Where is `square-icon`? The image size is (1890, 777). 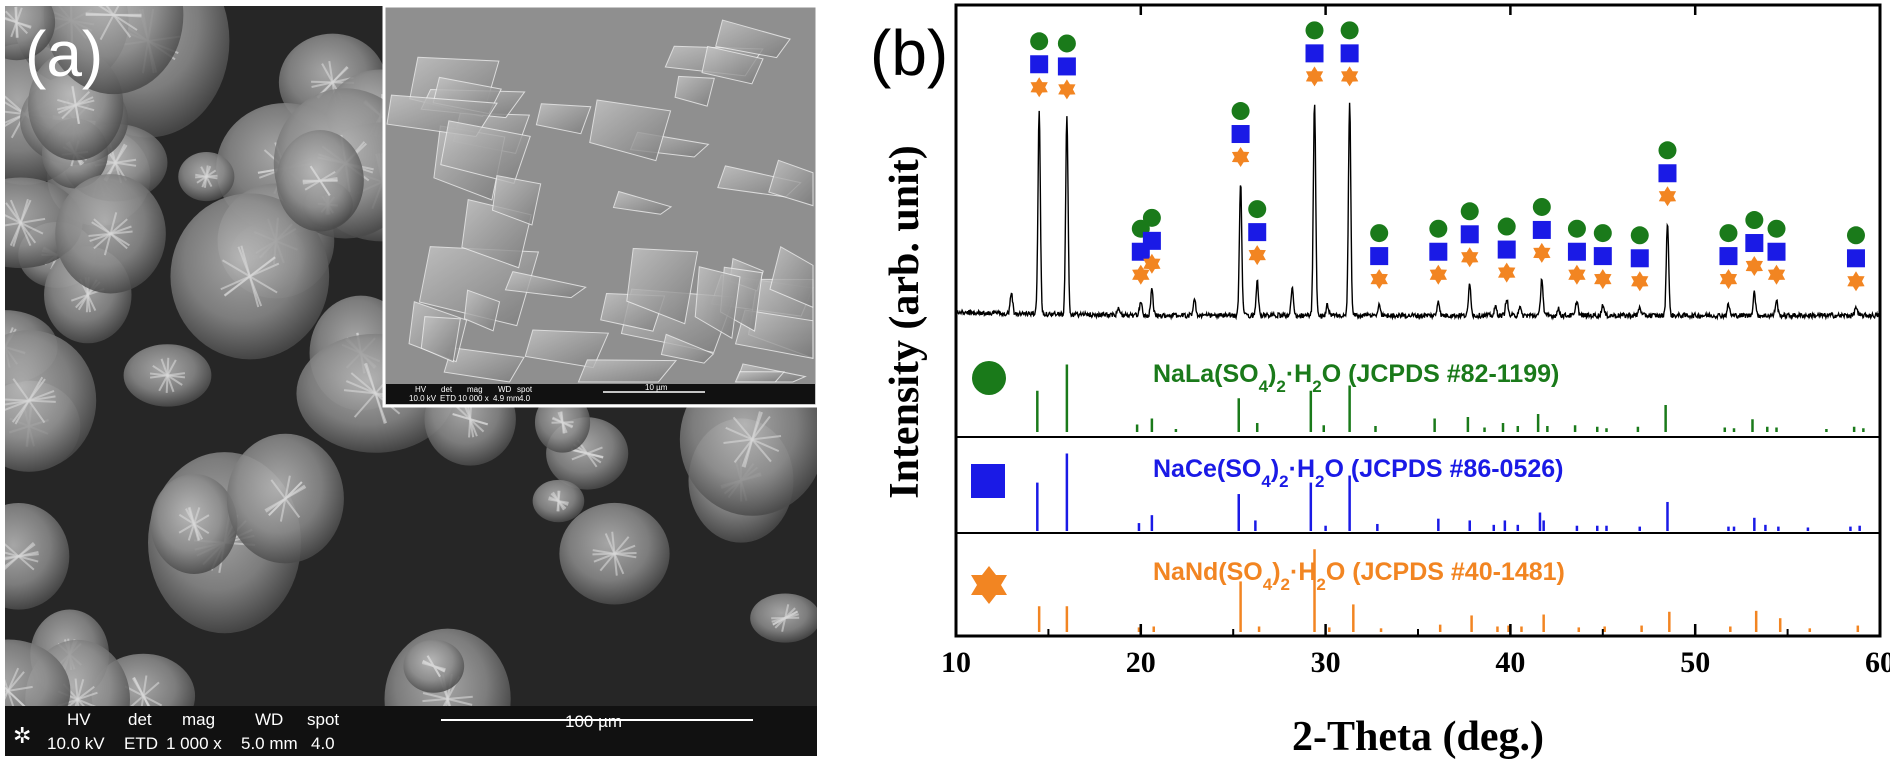 square-icon is located at coordinates (988, 481).